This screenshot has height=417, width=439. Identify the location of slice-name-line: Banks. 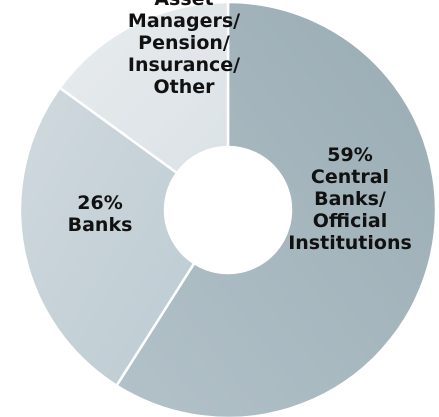
(100, 225).